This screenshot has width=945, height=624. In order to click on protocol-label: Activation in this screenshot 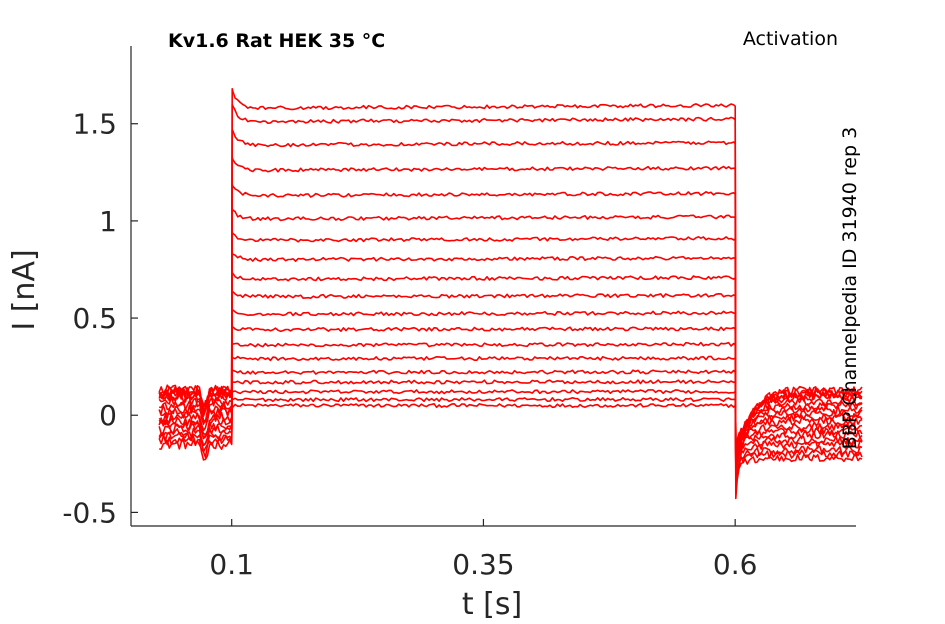, I will do `click(790, 39)`.